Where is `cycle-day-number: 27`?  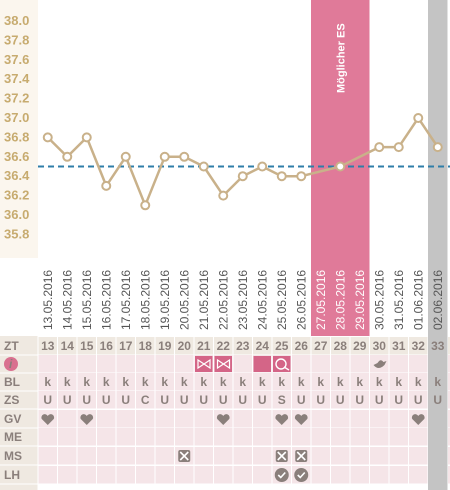 cycle-day-number: 27 is located at coordinates (321, 346).